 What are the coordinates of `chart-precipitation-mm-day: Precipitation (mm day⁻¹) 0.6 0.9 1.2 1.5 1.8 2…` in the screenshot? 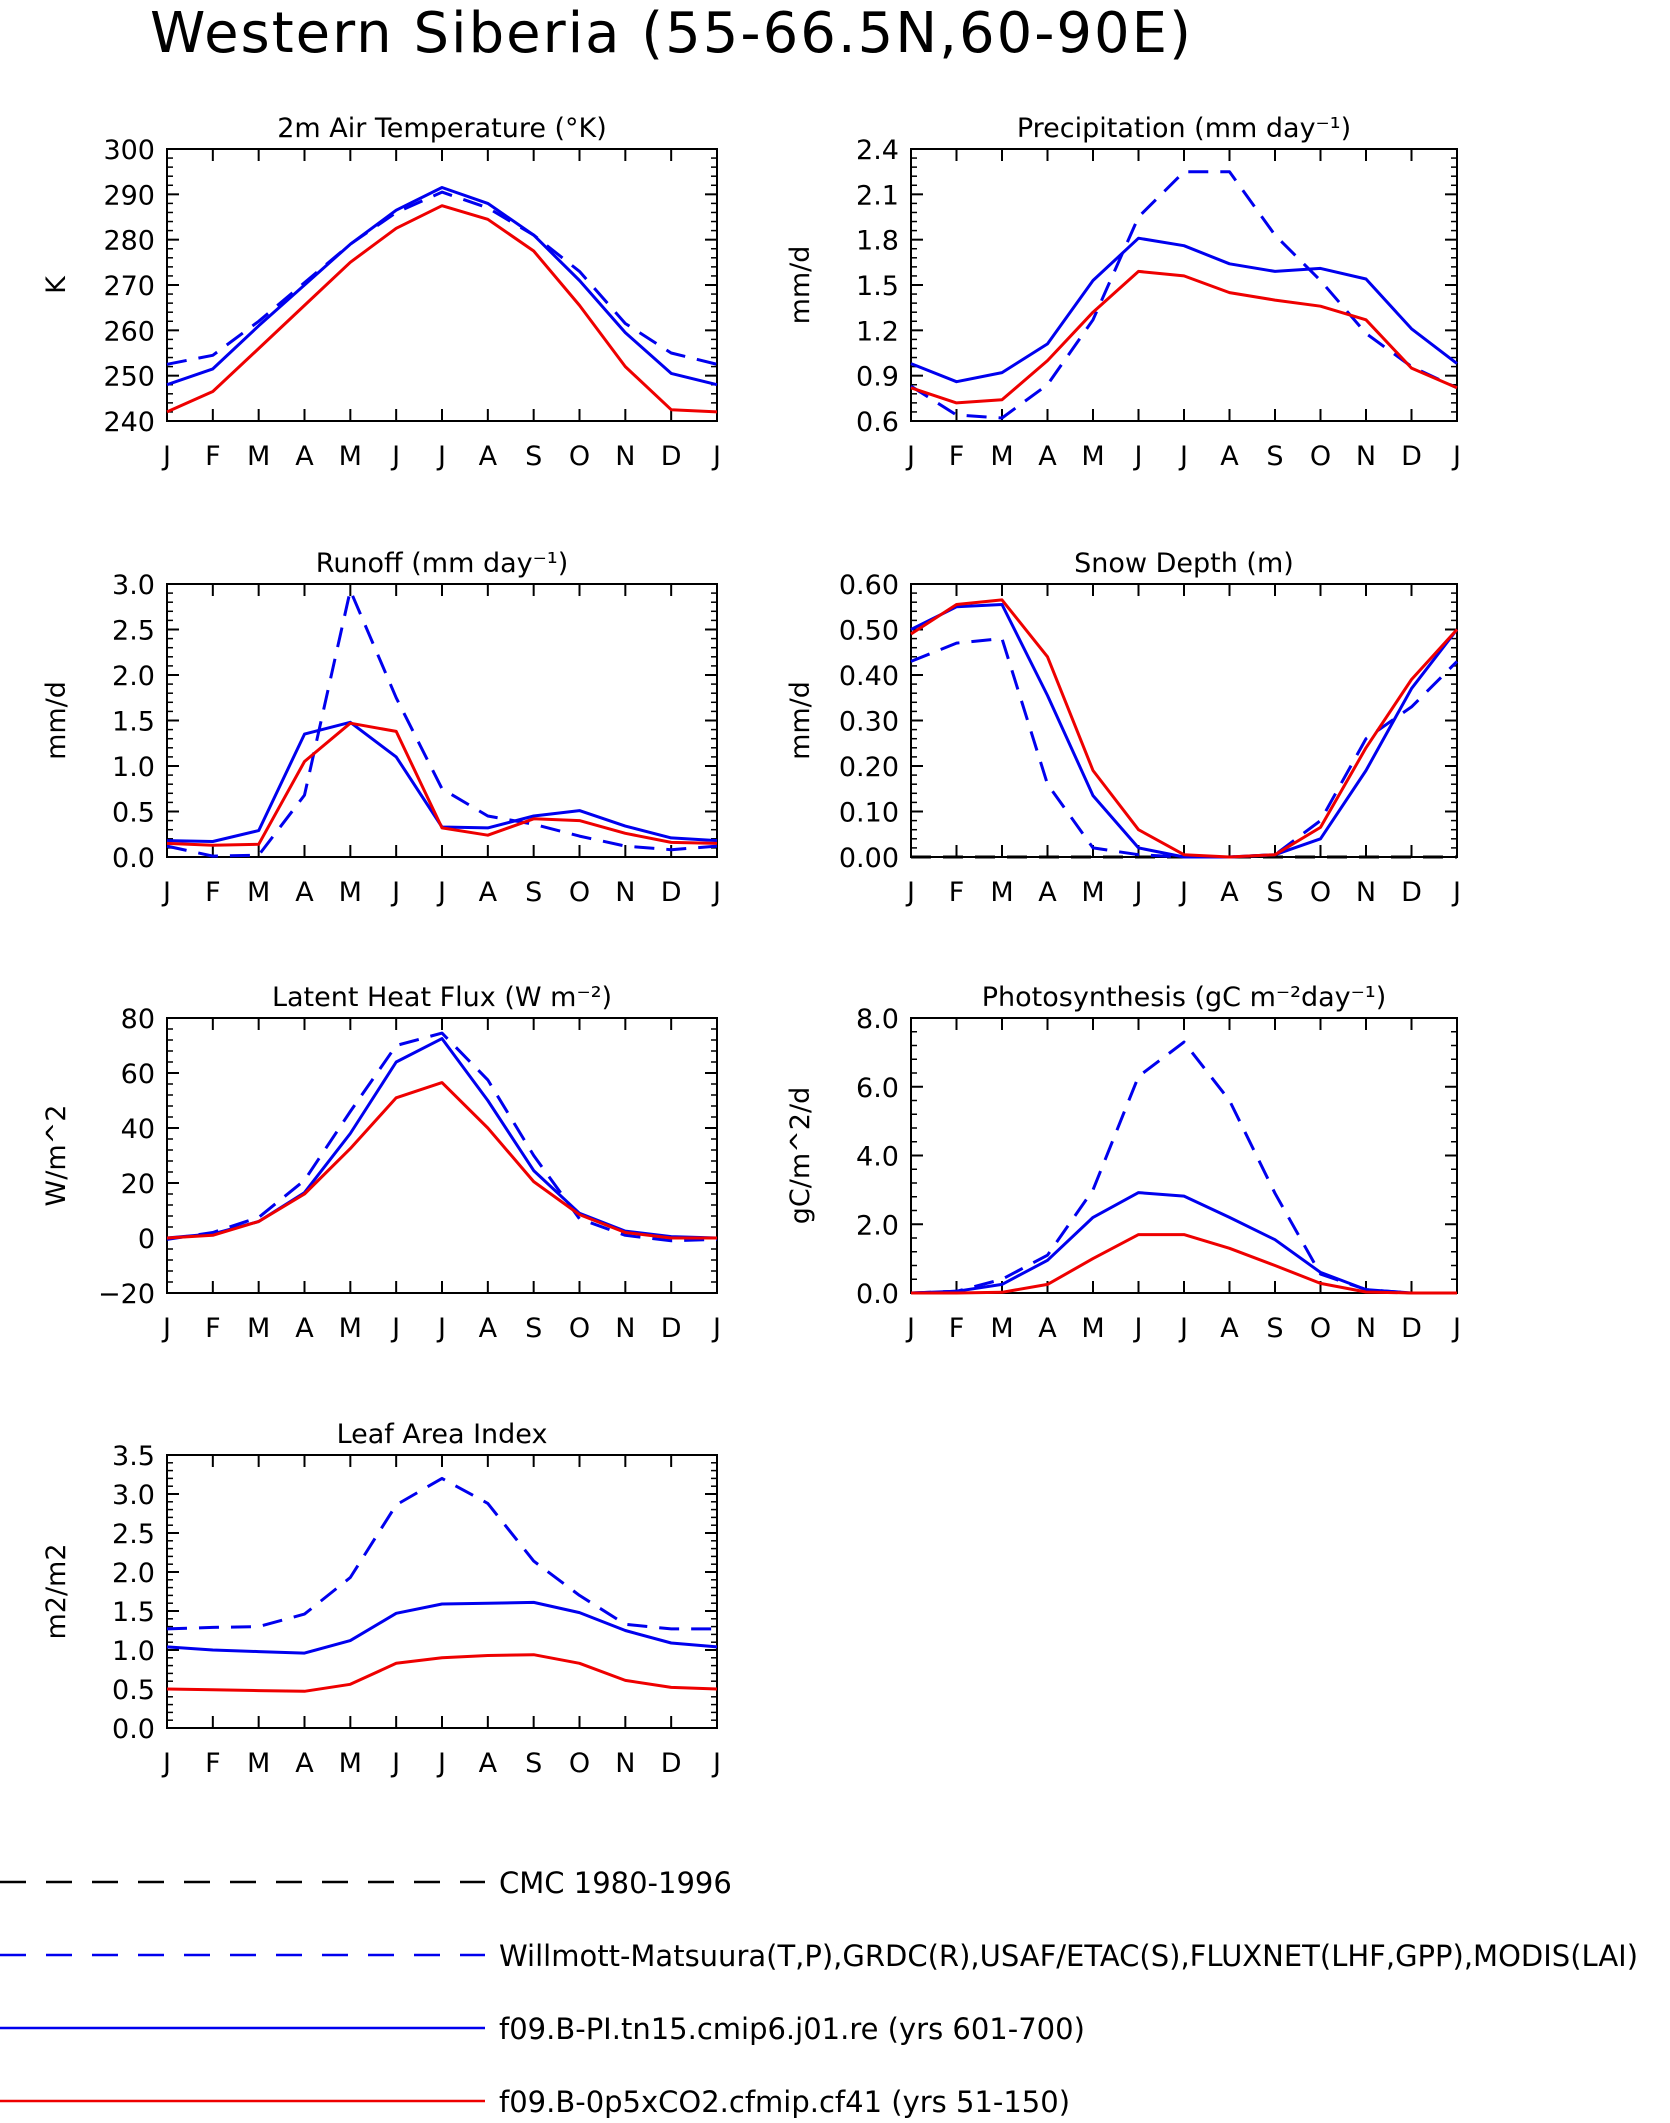 It's located at (1123, 292).